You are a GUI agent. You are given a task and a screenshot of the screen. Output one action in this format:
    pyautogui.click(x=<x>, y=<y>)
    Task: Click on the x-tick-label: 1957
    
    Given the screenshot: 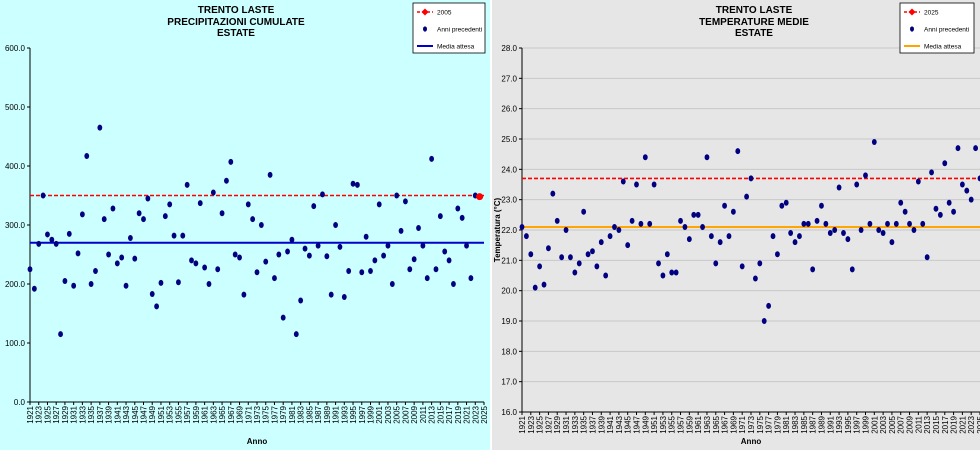 What is the action you would take?
    pyautogui.click(x=681, y=424)
    